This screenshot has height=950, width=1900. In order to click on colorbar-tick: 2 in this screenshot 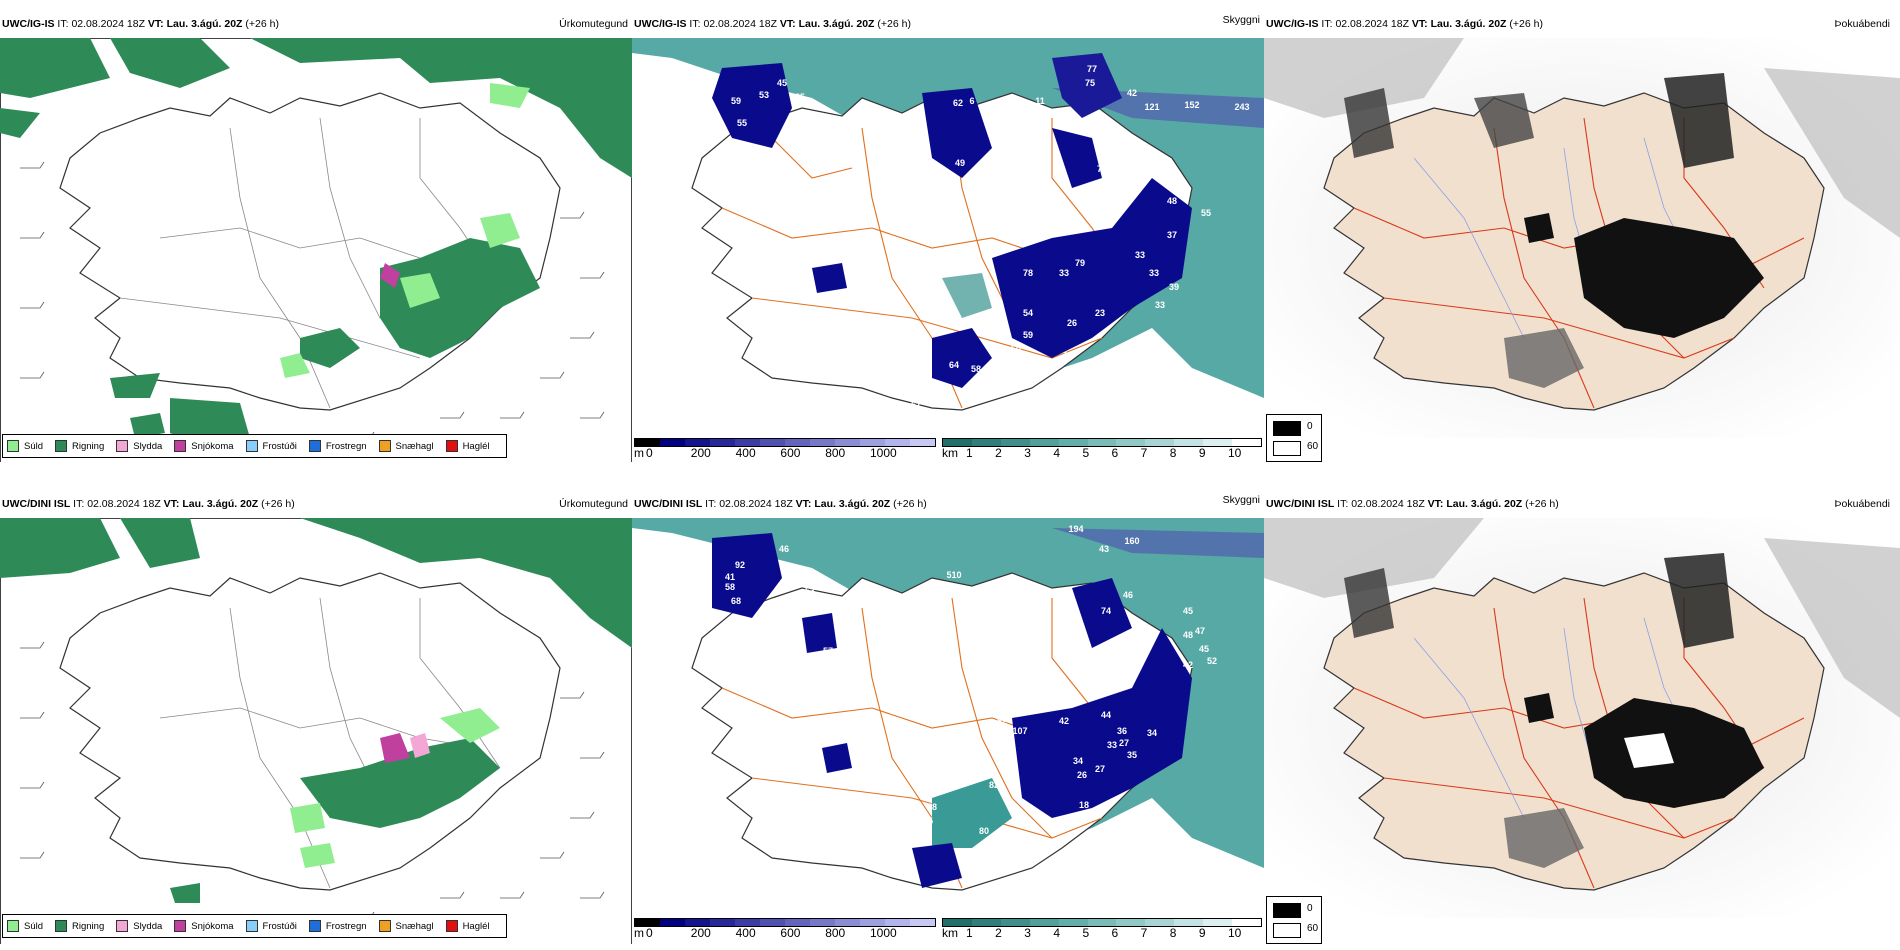, I will do `click(998, 933)`.